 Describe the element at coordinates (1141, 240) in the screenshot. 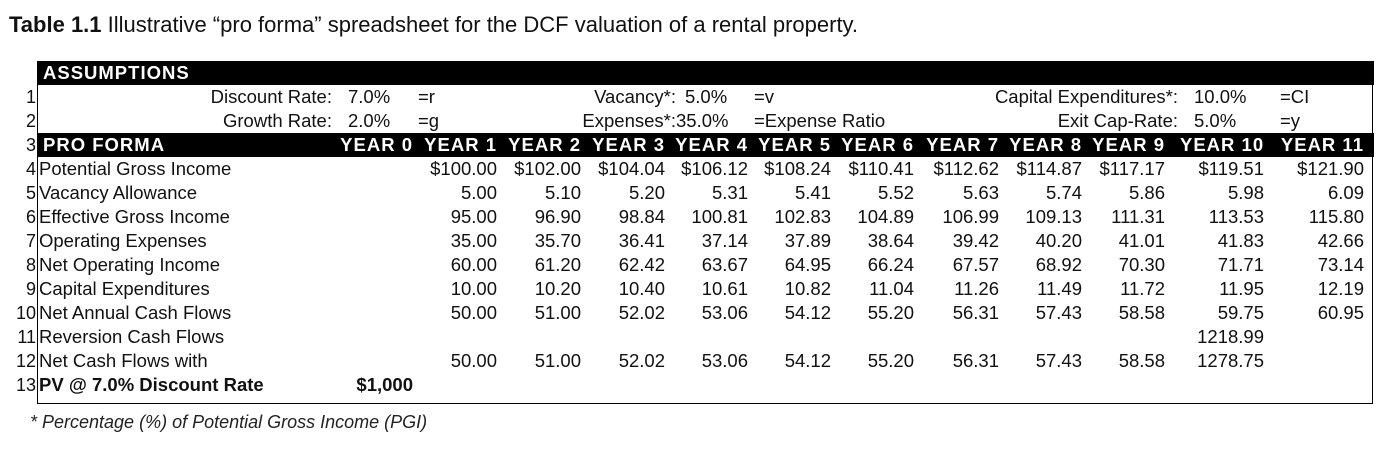

I see `table-cell: 41.01` at that location.